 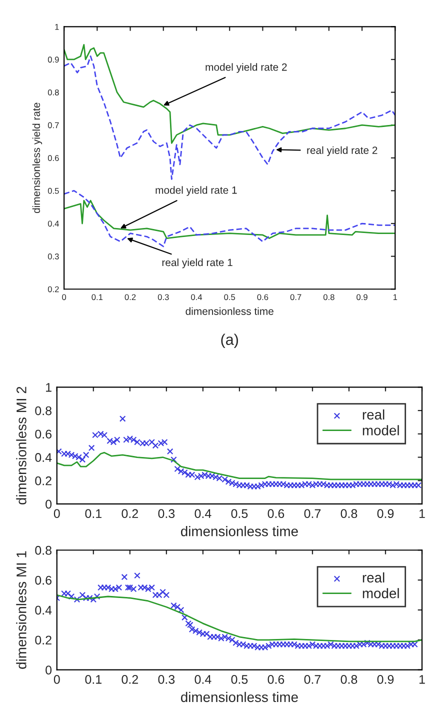 I want to click on x-tick-label: 0, so click(x=64, y=297).